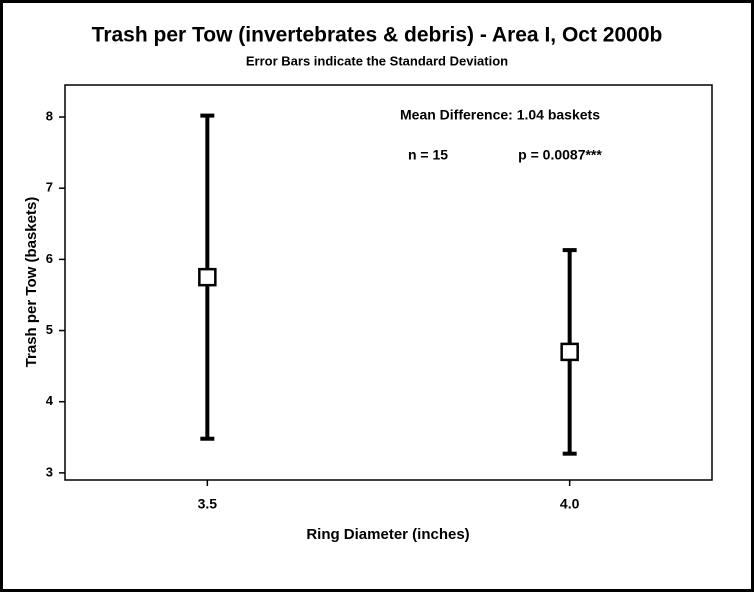  Describe the element at coordinates (49, 329) in the screenshot. I see `y-tick-label: 5` at that location.